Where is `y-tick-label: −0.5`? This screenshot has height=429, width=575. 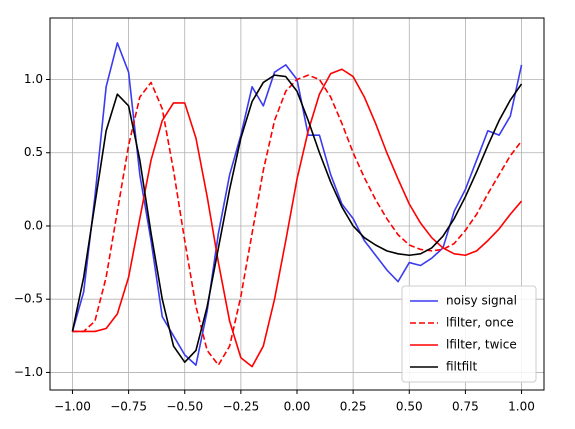
y-tick-label: −0.5 is located at coordinates (28, 299).